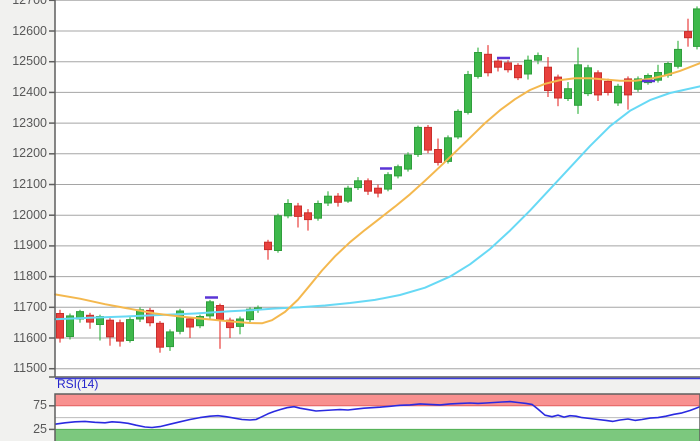 The height and width of the screenshot is (441, 700). What do you see at coordinates (29, 214) in the screenshot?
I see `price-tick-label: 12000` at bounding box center [29, 214].